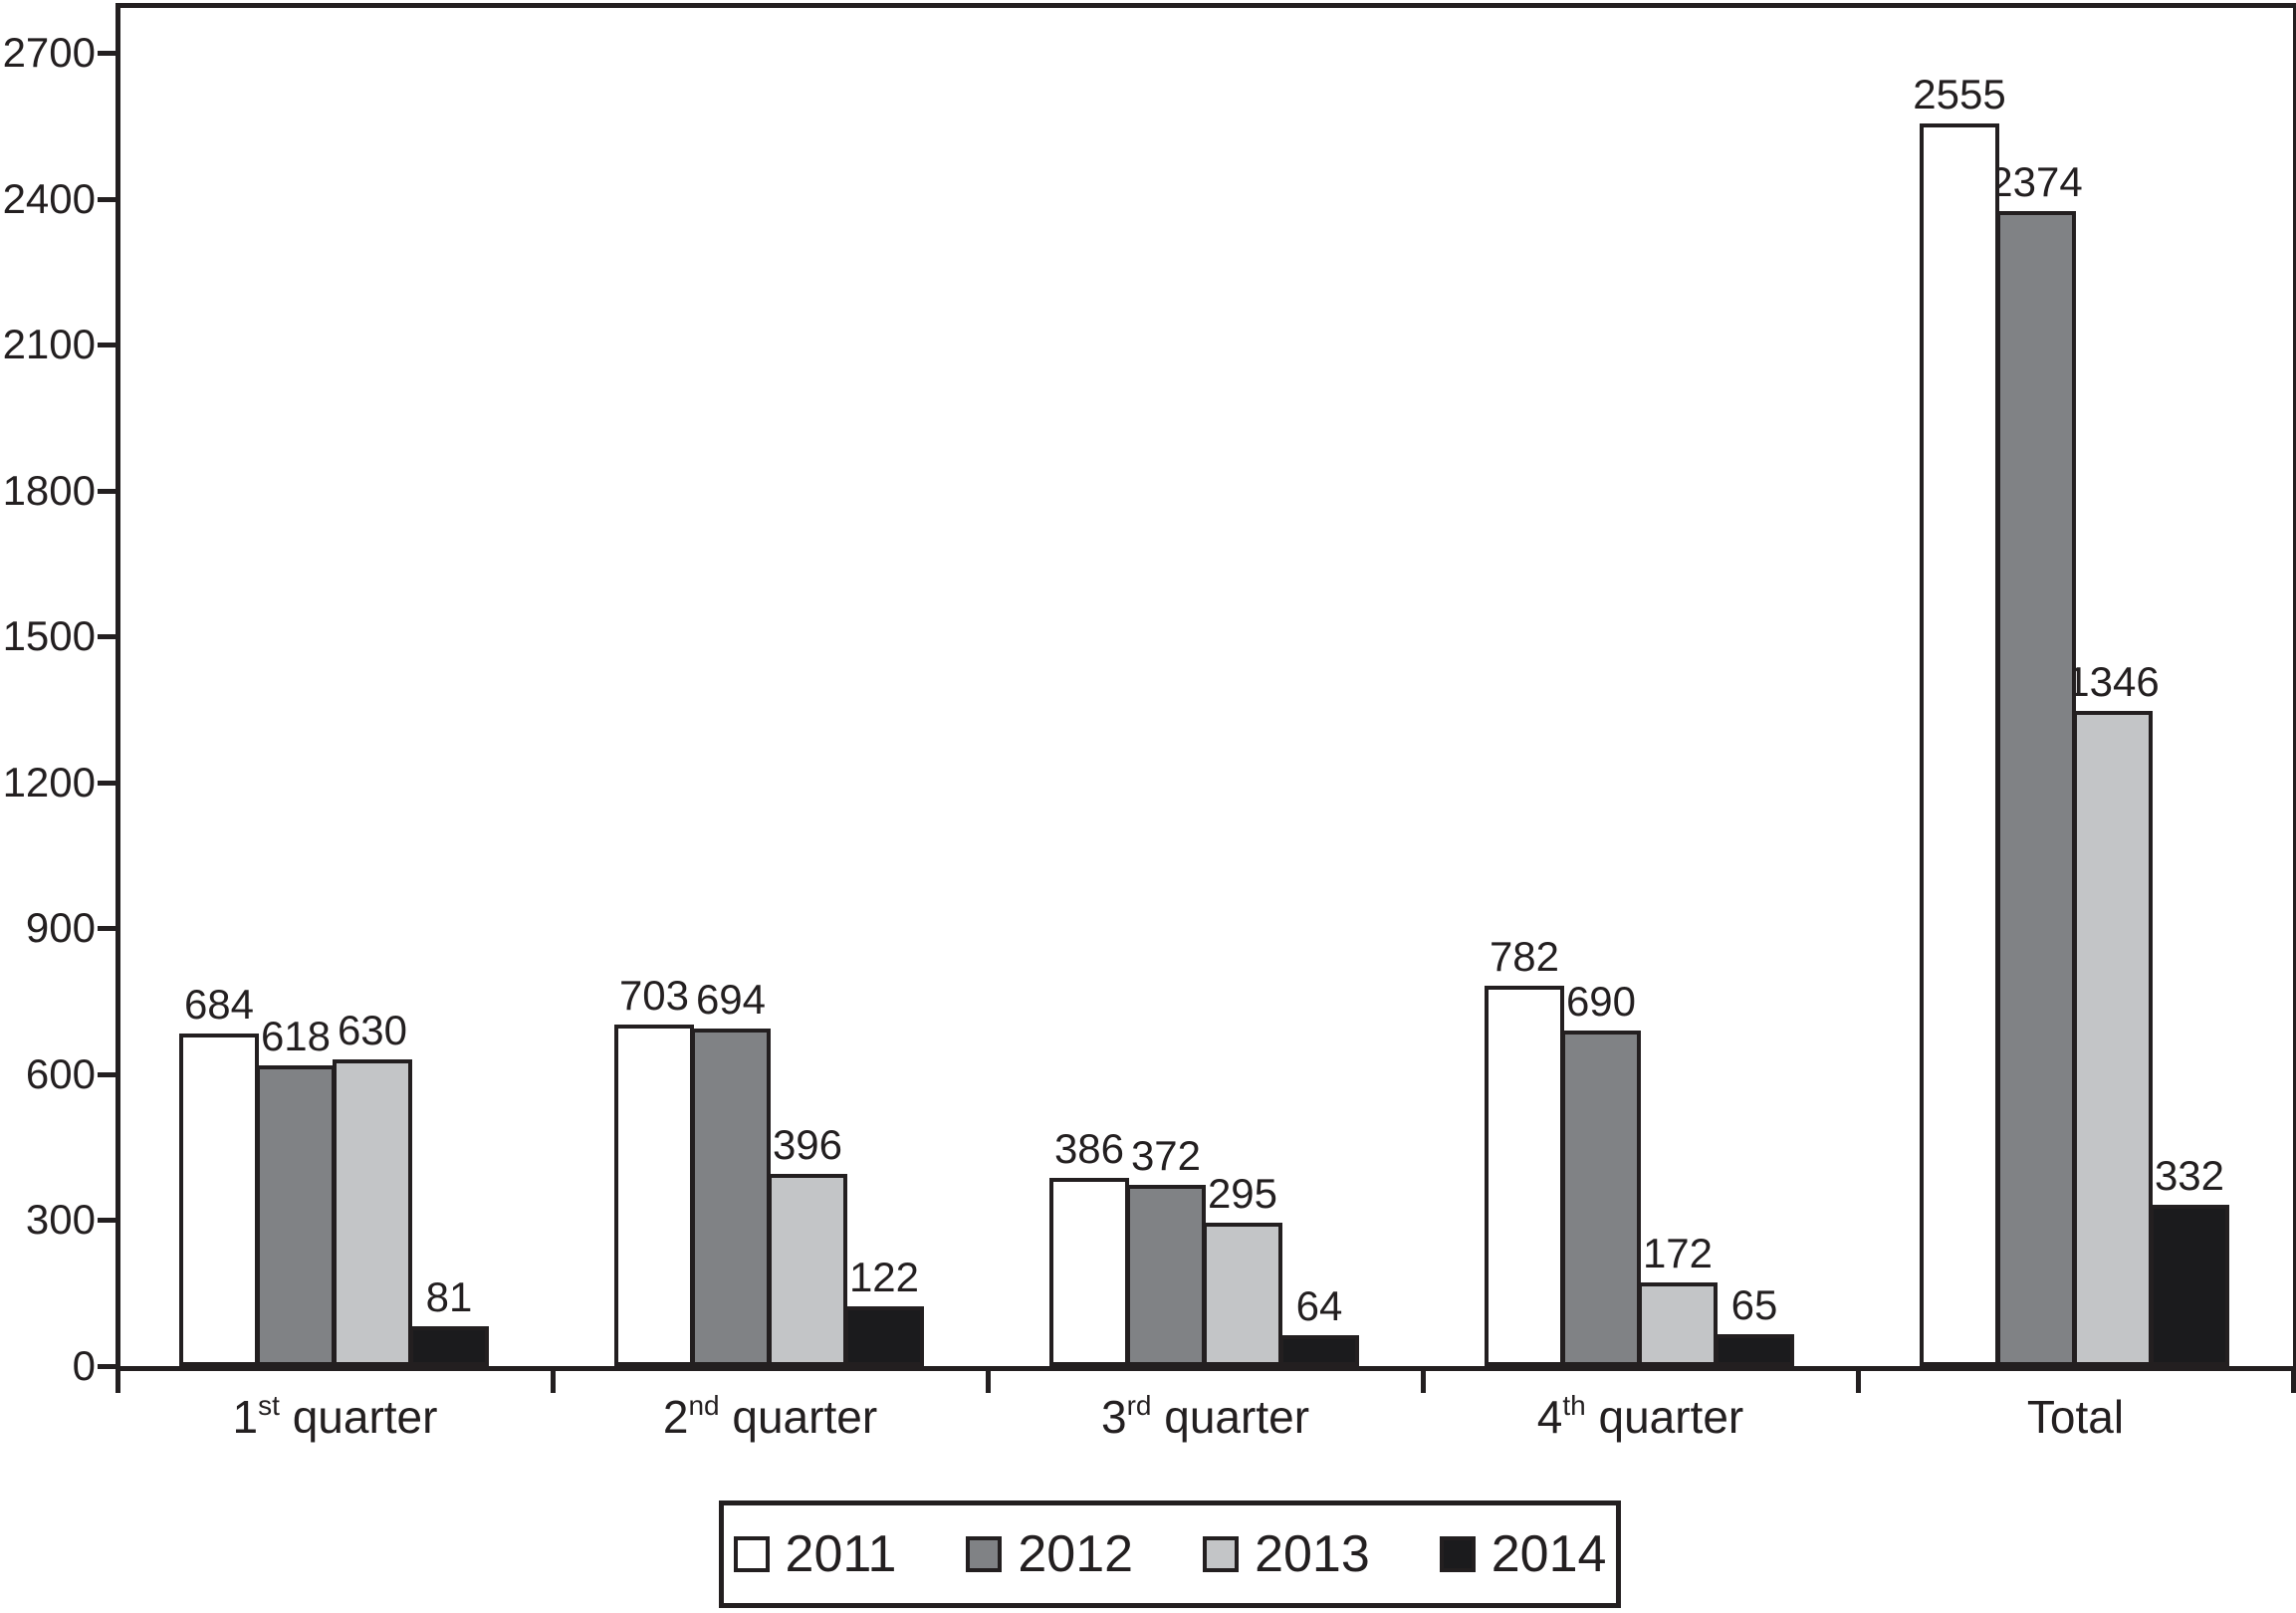  Describe the element at coordinates (1601, 1001) in the screenshot. I see `bar-value-label: 690` at that location.